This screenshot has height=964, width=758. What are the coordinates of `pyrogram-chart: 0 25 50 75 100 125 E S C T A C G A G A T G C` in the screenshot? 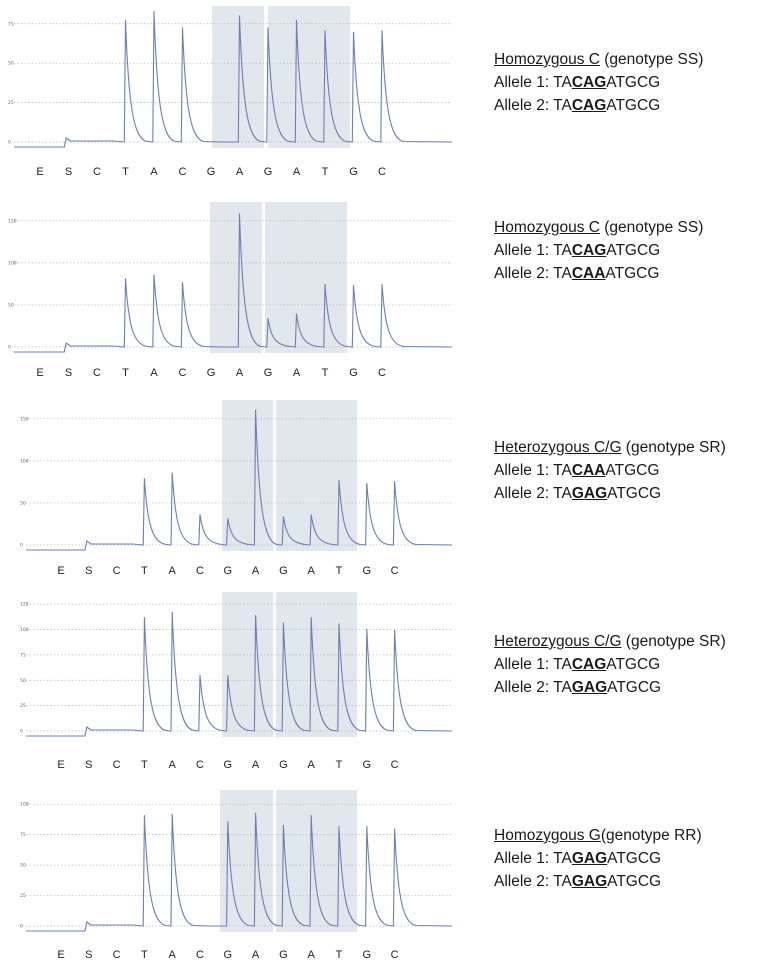 It's located at (236, 681).